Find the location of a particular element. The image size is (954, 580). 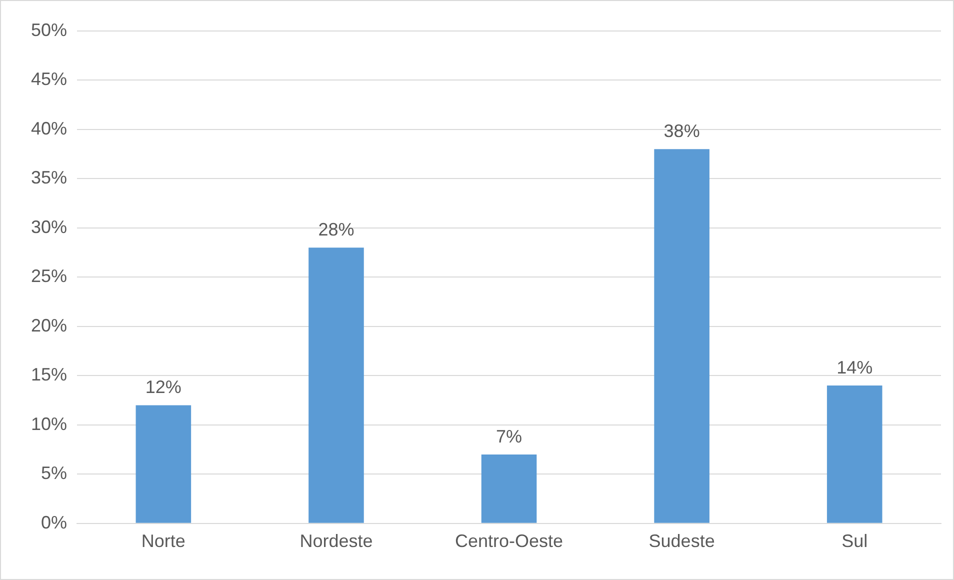

data-label: 12% is located at coordinates (163, 387).